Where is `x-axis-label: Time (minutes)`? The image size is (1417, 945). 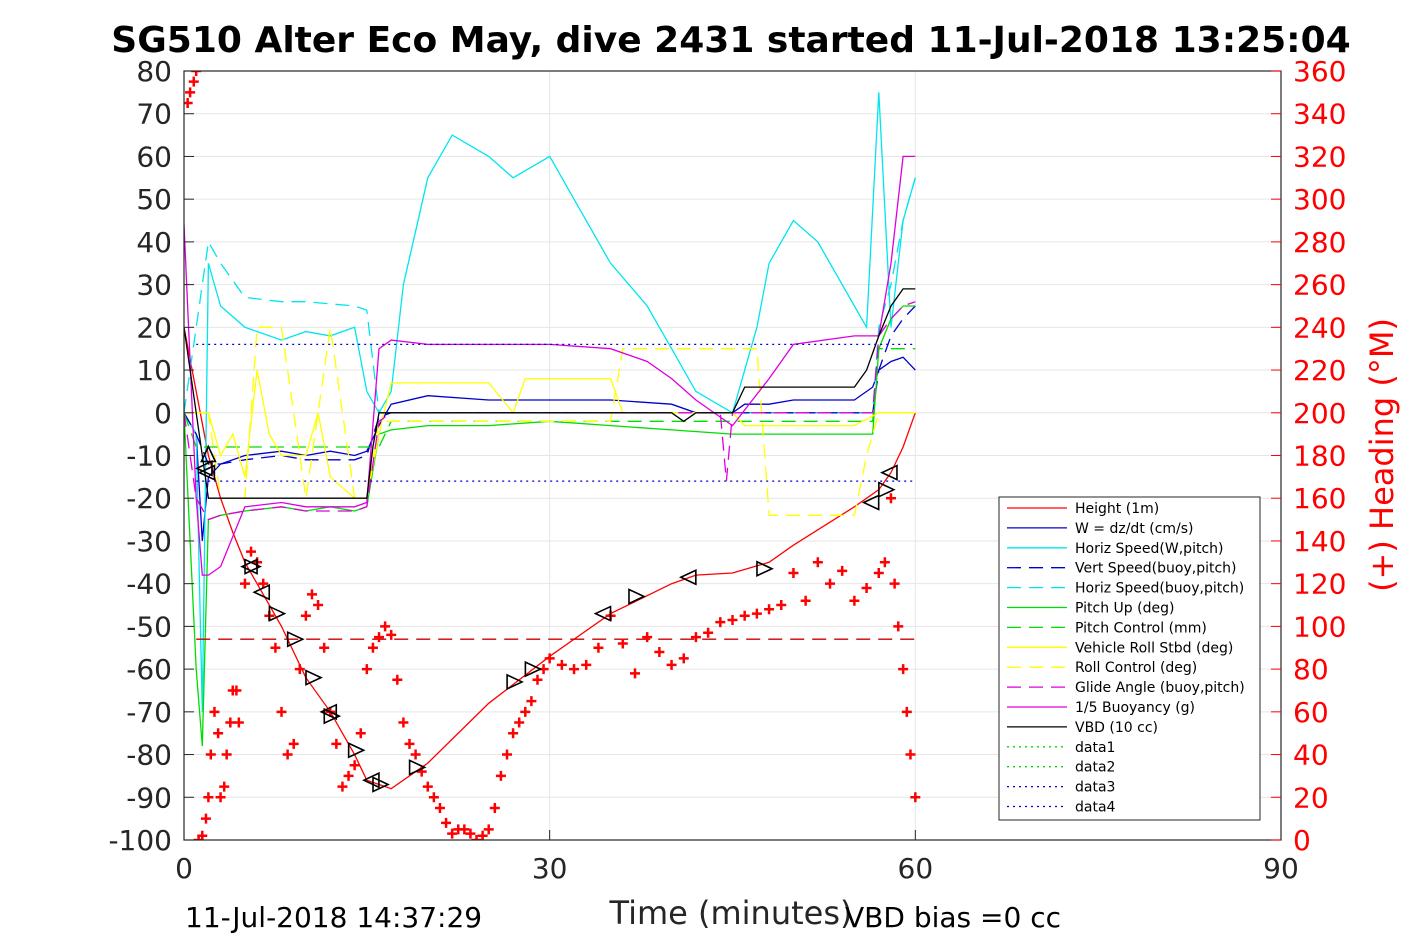
x-axis-label: Time (minutes) is located at coordinates (731, 913).